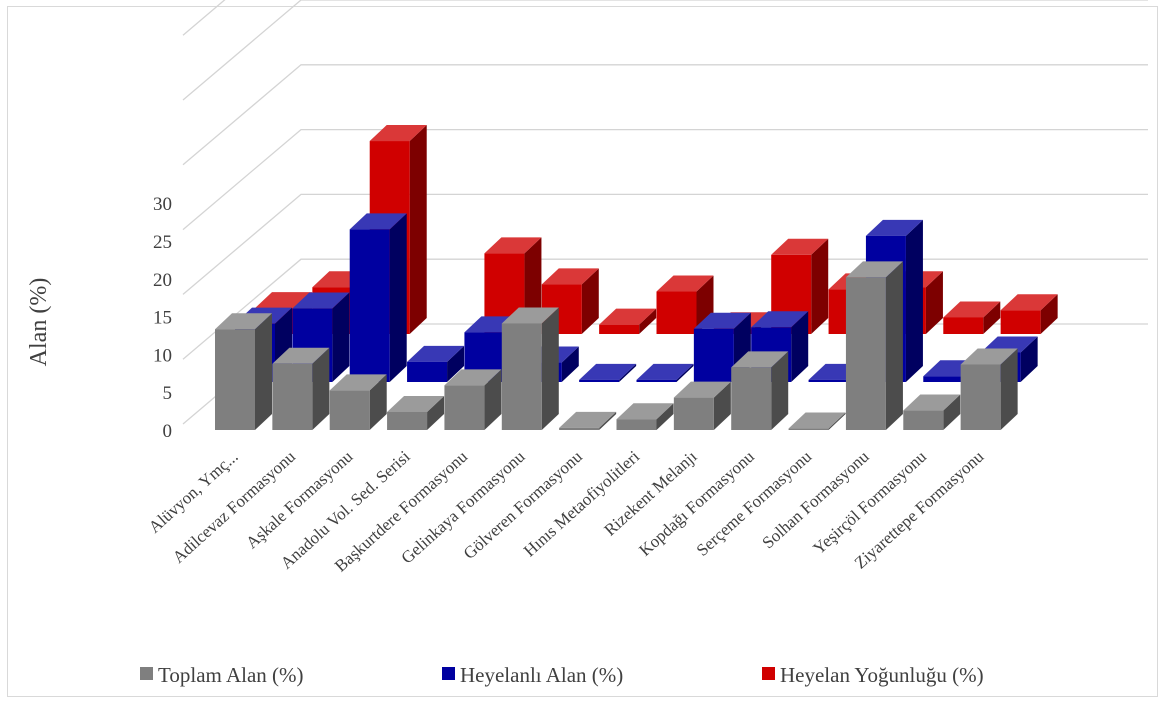  I want to click on x-tick-label: Solhan Formasyonu, so click(815, 500).